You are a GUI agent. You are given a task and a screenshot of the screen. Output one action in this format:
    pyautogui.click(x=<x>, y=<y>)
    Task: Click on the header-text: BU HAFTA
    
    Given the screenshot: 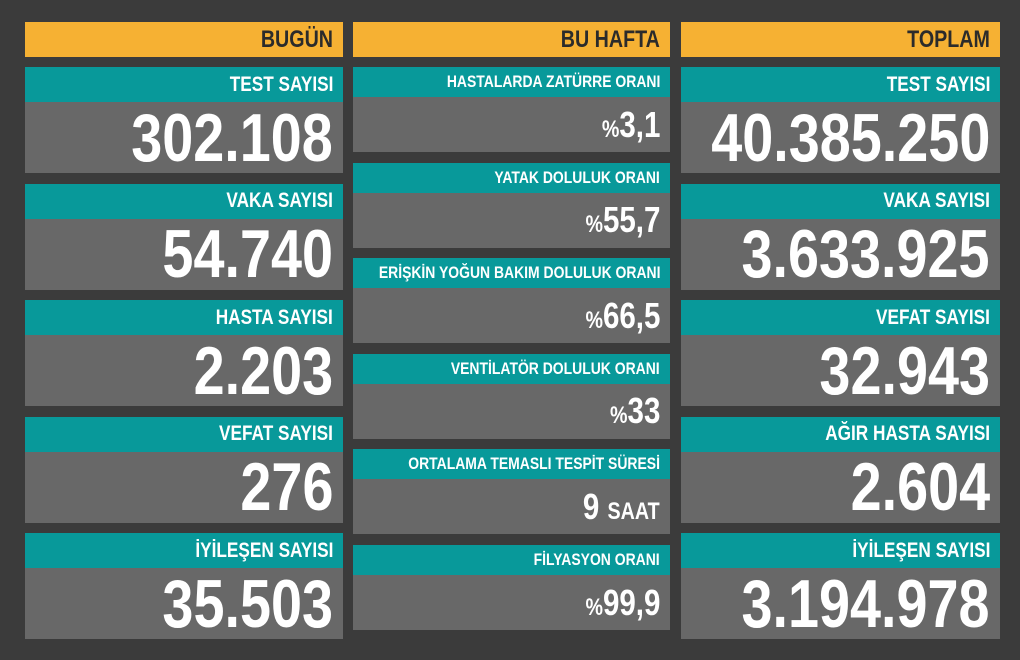 What is the action you would take?
    pyautogui.click(x=610, y=39)
    